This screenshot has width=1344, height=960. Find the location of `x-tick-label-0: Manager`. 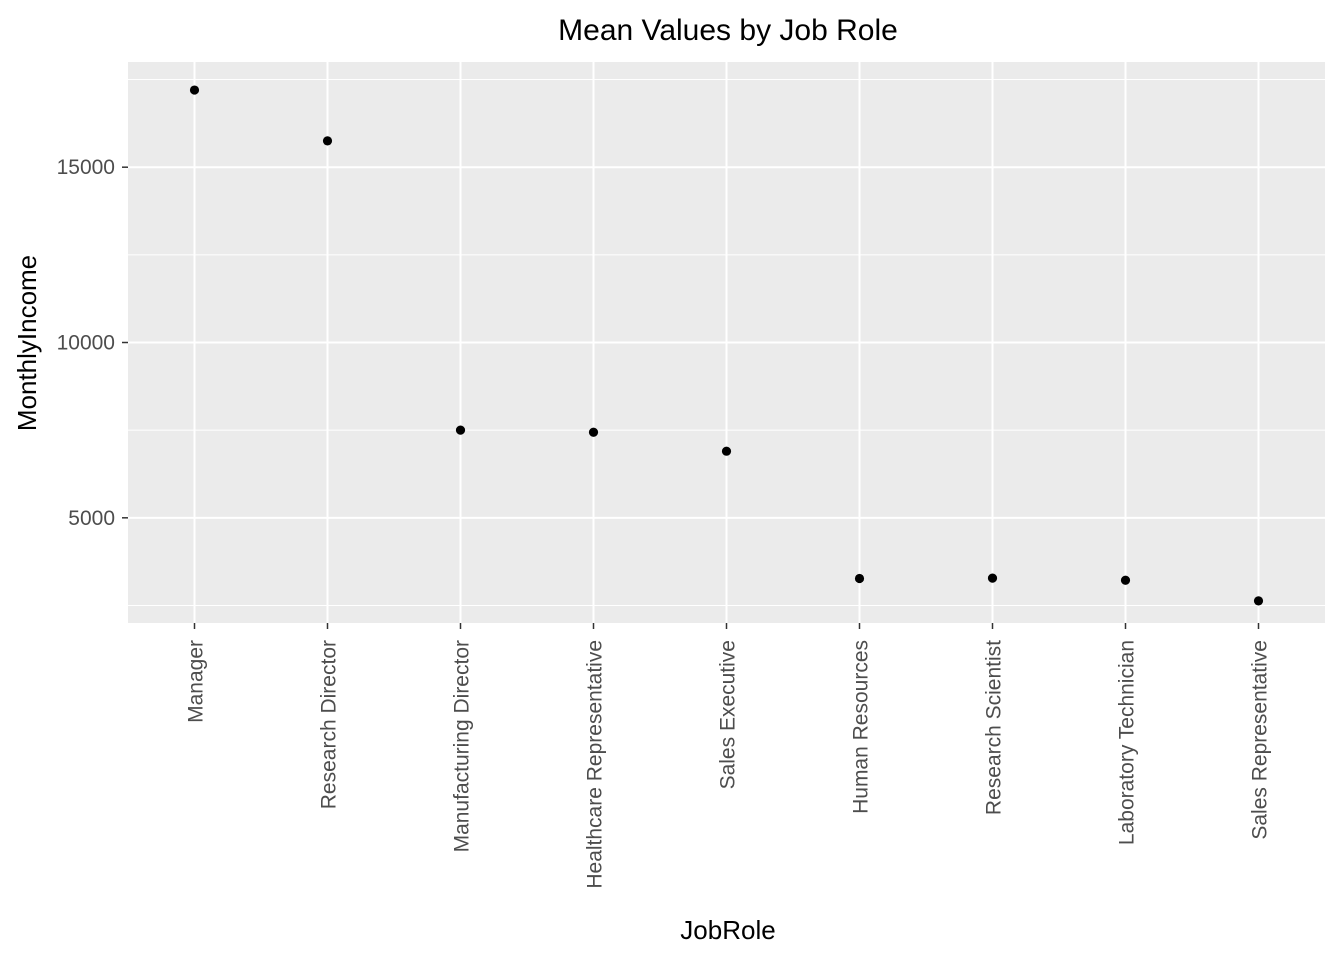

x-tick-label-0: Manager is located at coordinates (196, 681).